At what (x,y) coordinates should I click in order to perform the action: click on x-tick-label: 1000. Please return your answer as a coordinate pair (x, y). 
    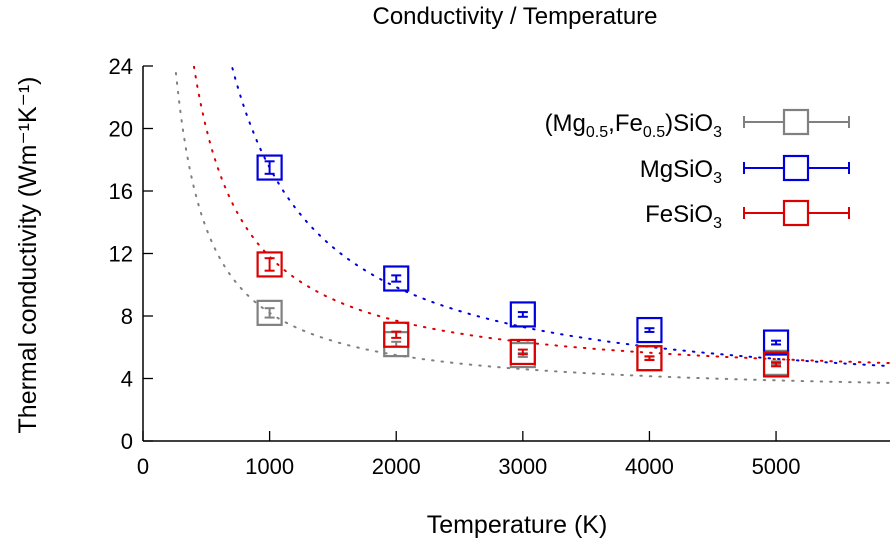
    Looking at the image, I should click on (269, 466).